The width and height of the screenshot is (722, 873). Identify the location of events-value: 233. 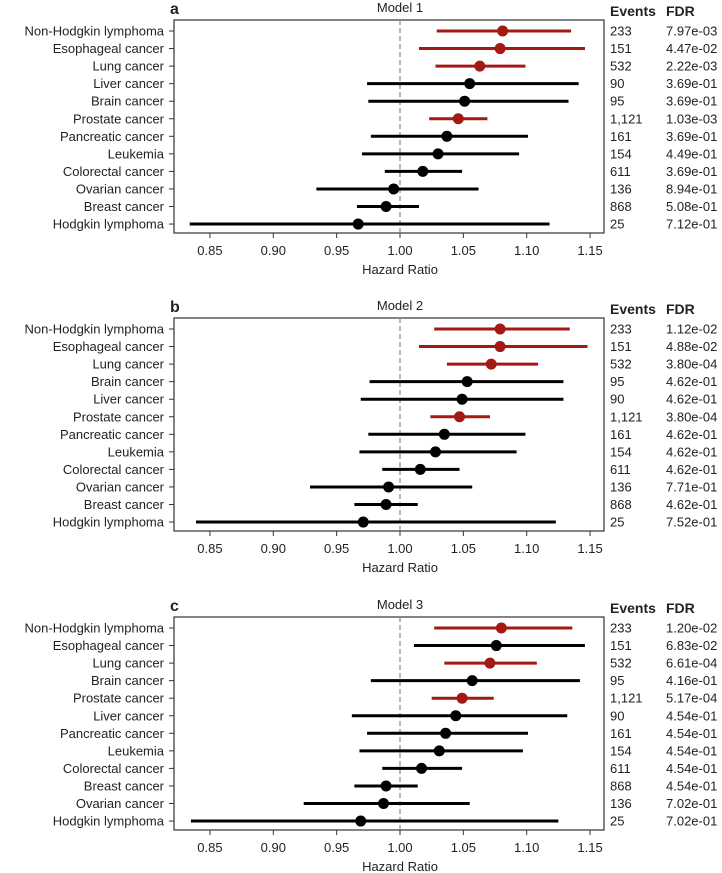
(621, 31).